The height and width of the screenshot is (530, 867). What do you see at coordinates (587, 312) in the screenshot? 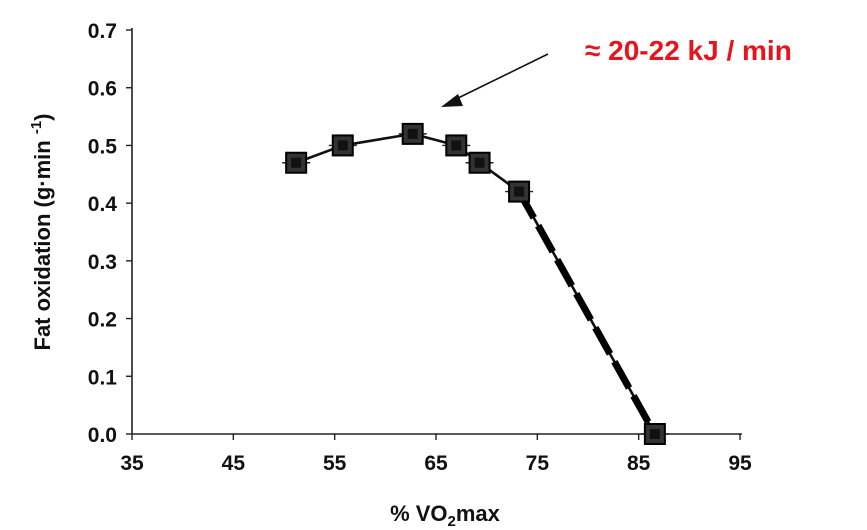
I see `dashed-extrapolation-line` at bounding box center [587, 312].